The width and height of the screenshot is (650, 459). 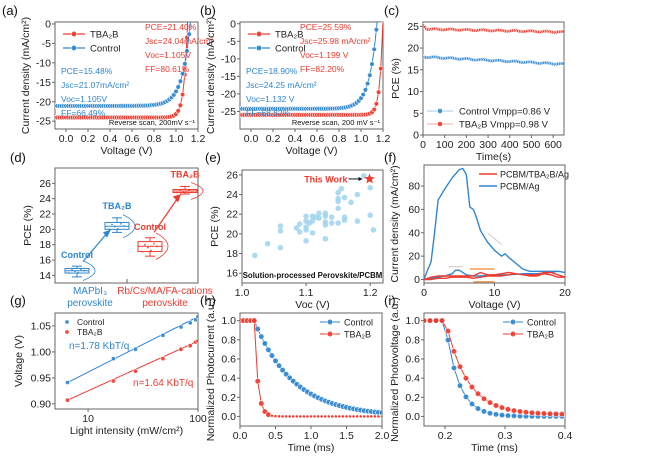 I want to click on category-label: perovskite, so click(x=165, y=303).